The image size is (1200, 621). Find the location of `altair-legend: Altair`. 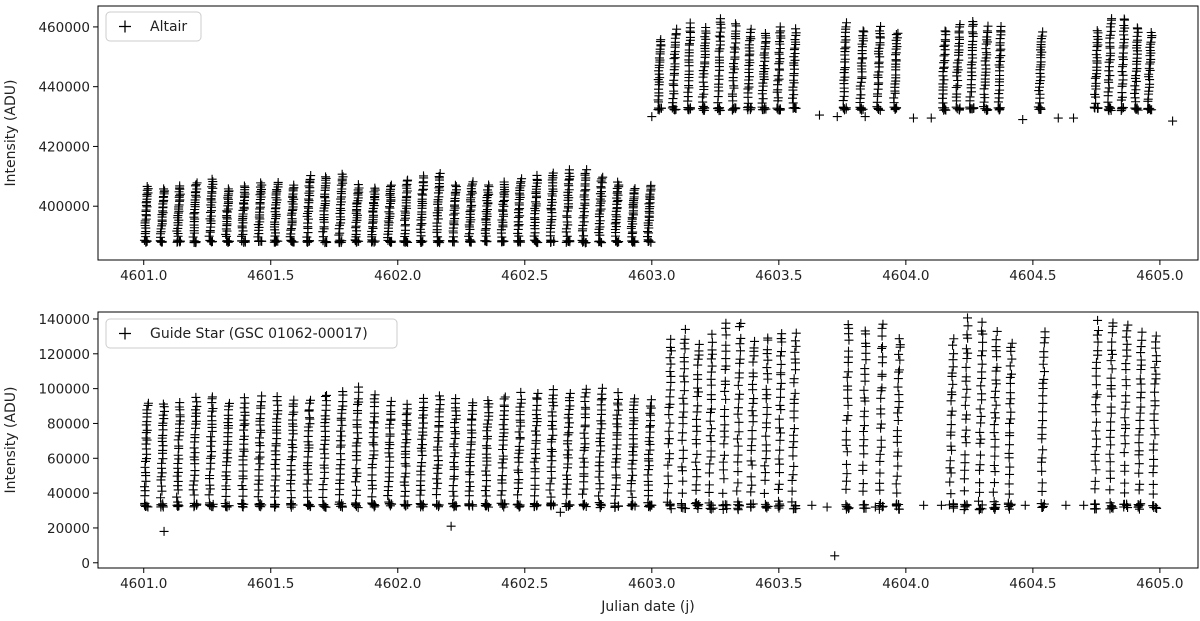

altair-legend: Altair is located at coordinates (153, 26).